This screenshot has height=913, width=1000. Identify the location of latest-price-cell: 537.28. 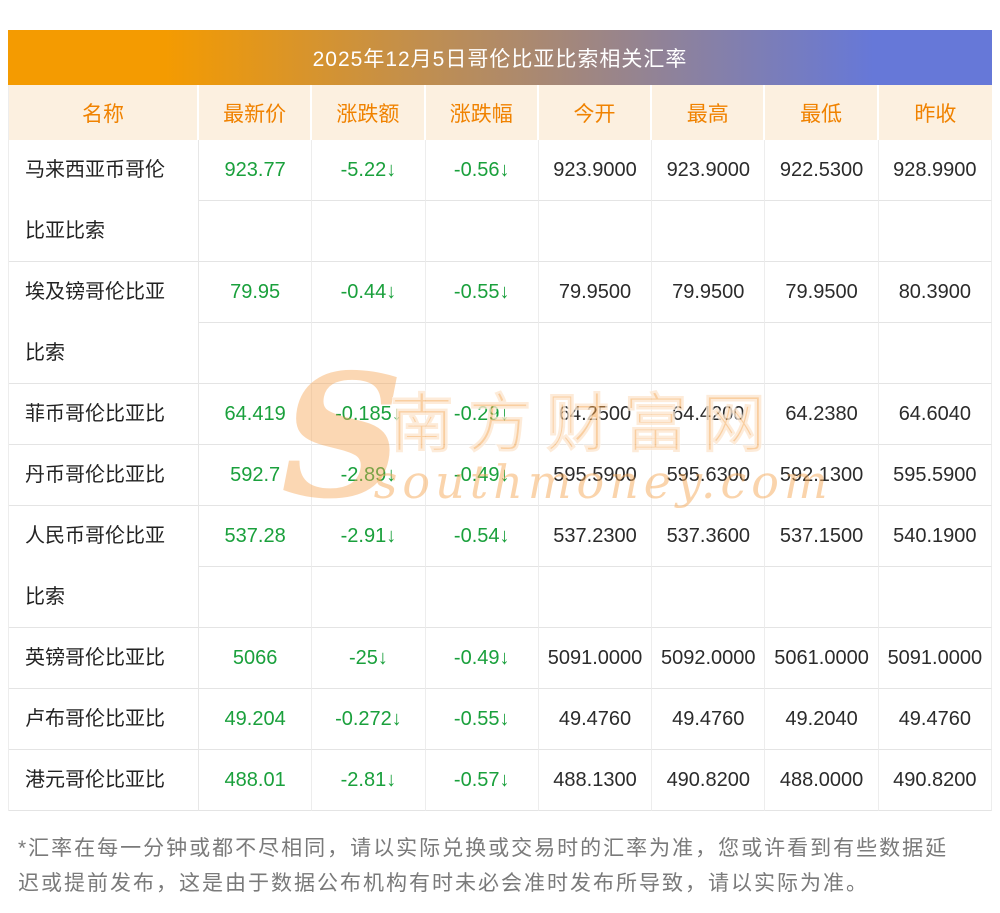
(256, 536).